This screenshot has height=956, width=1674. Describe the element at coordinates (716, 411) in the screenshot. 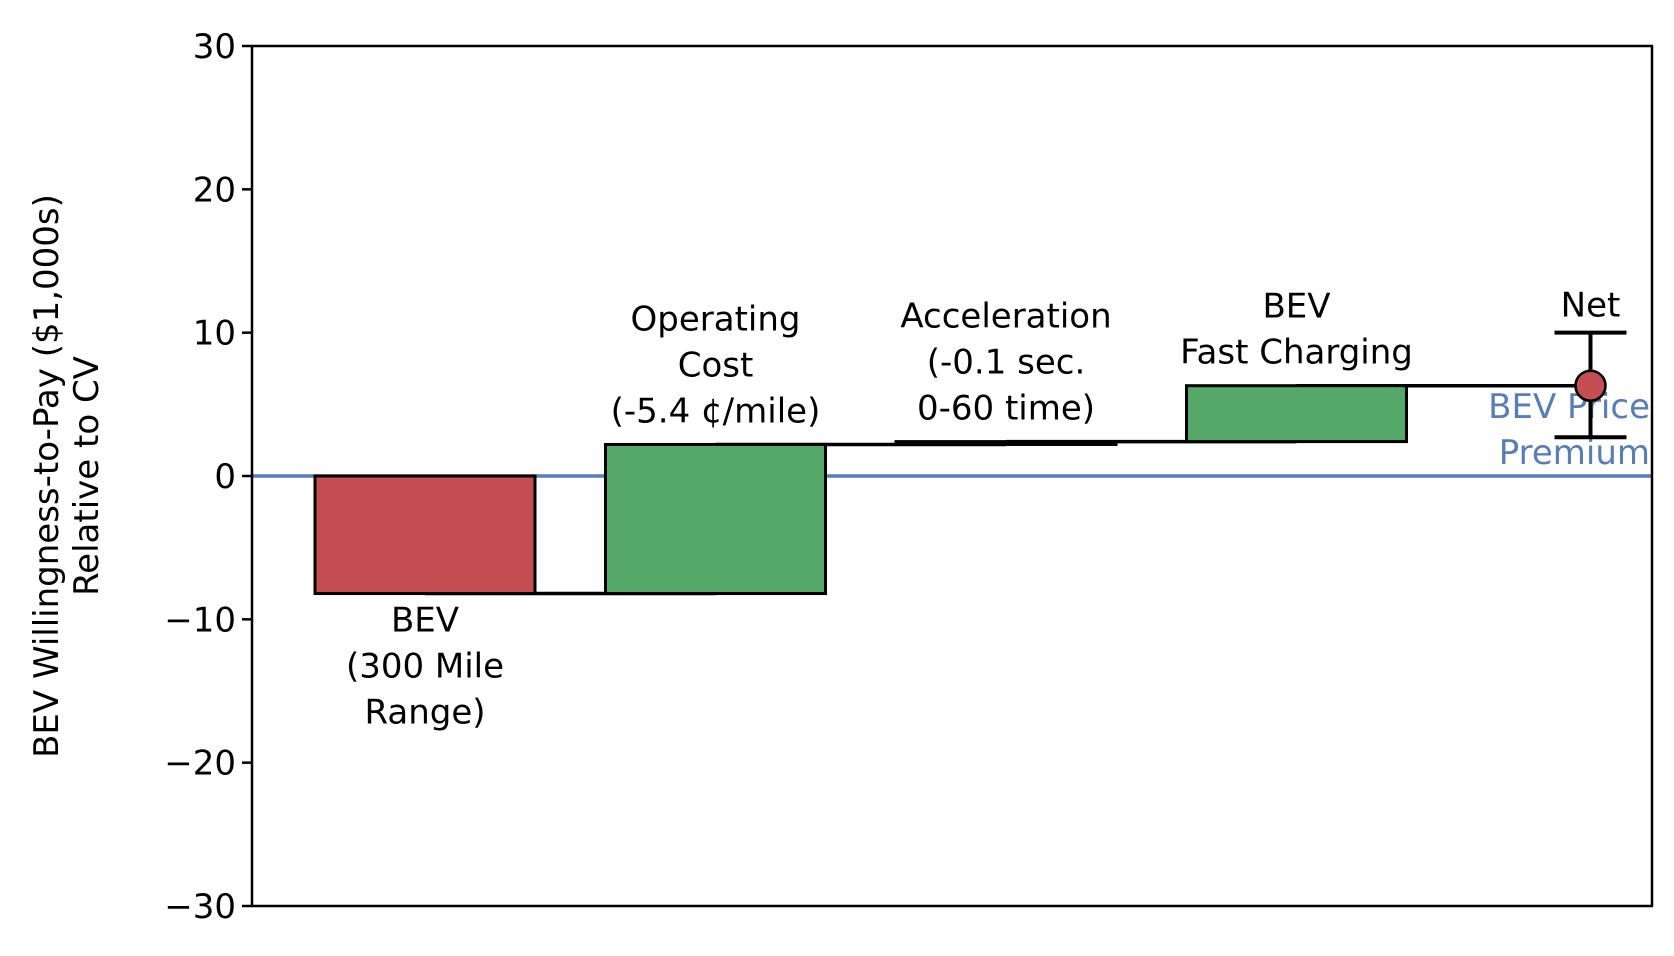

I see `bar-label-line: (-5.4 ¢/mile)` at that location.